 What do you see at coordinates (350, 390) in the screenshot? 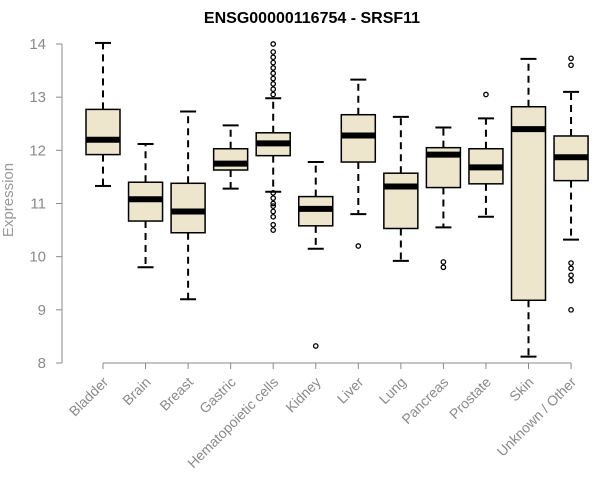
I see `x-tick-label: Liver` at bounding box center [350, 390].